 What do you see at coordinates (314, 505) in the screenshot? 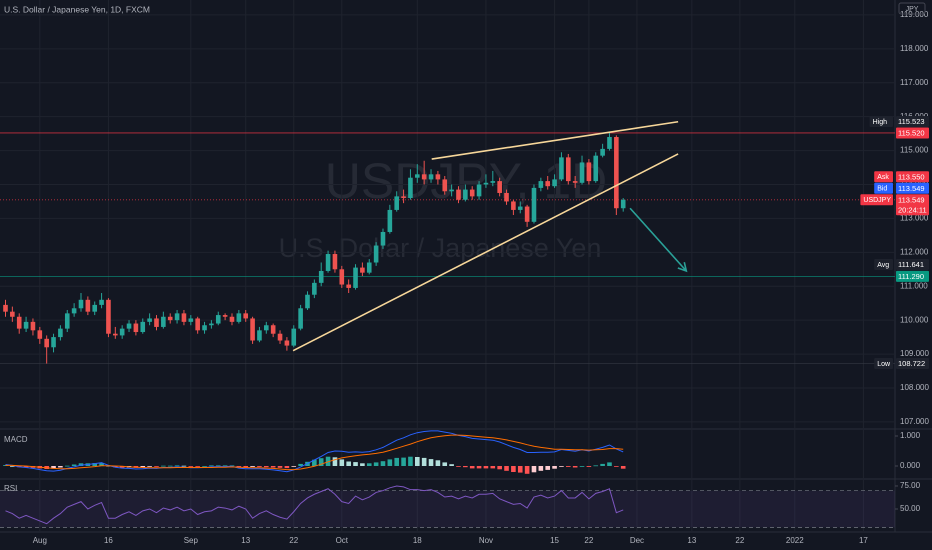
I see `rsi-line` at bounding box center [314, 505].